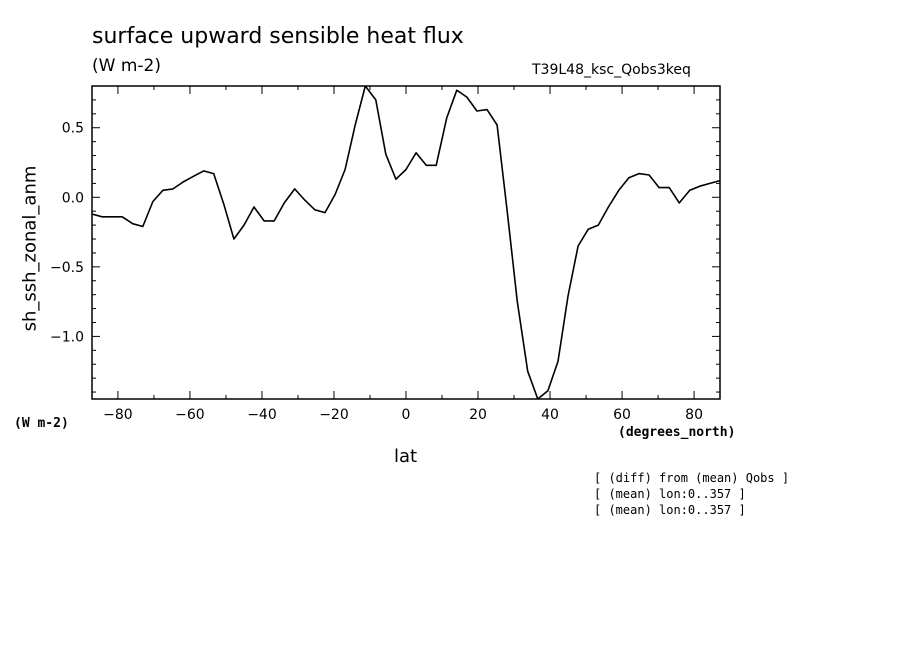  Describe the element at coordinates (334, 415) in the screenshot. I see `x-tick-label: −20` at that location.